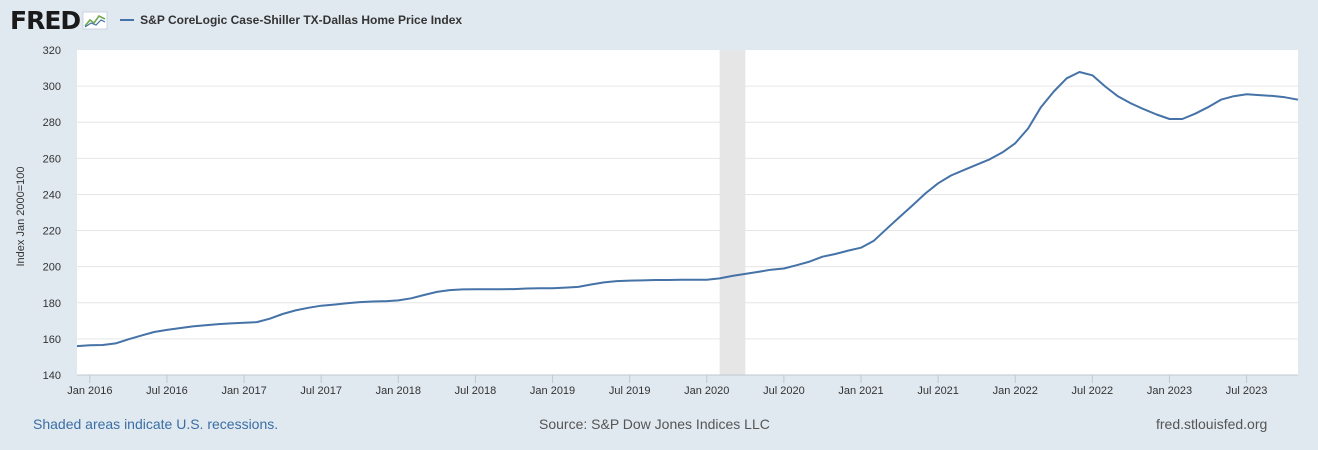 This screenshot has width=1318, height=450. Describe the element at coordinates (630, 391) in the screenshot. I see `x-tick-label: Jul 2019` at that location.